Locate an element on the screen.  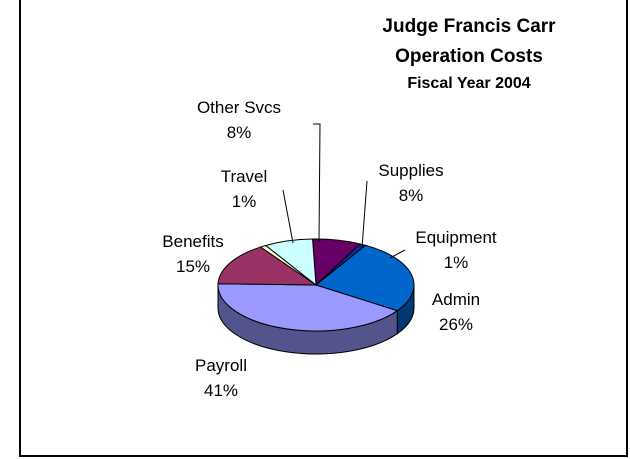
pie-tops is located at coordinates (316, 285).